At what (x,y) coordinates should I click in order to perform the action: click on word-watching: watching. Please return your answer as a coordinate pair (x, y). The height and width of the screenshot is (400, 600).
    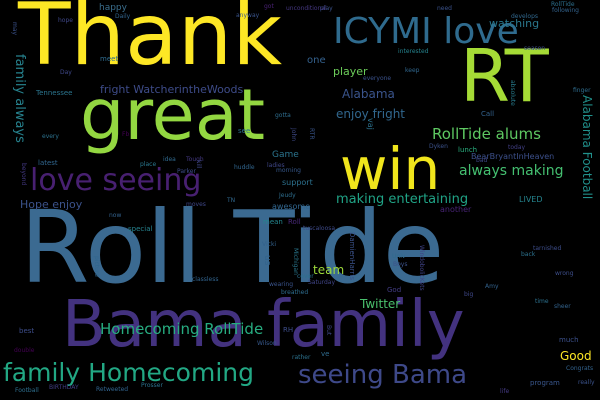
    Looking at the image, I should click on (514, 23).